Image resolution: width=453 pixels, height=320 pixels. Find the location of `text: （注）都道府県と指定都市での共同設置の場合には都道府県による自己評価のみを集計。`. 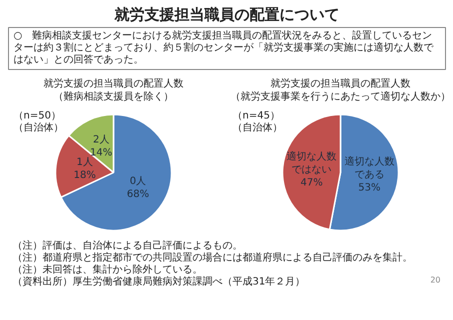

text: （注）都道府県と指定都市での共同設置の場合には都道府県による自己評価のみを集計。 is located at coordinates (212, 258).